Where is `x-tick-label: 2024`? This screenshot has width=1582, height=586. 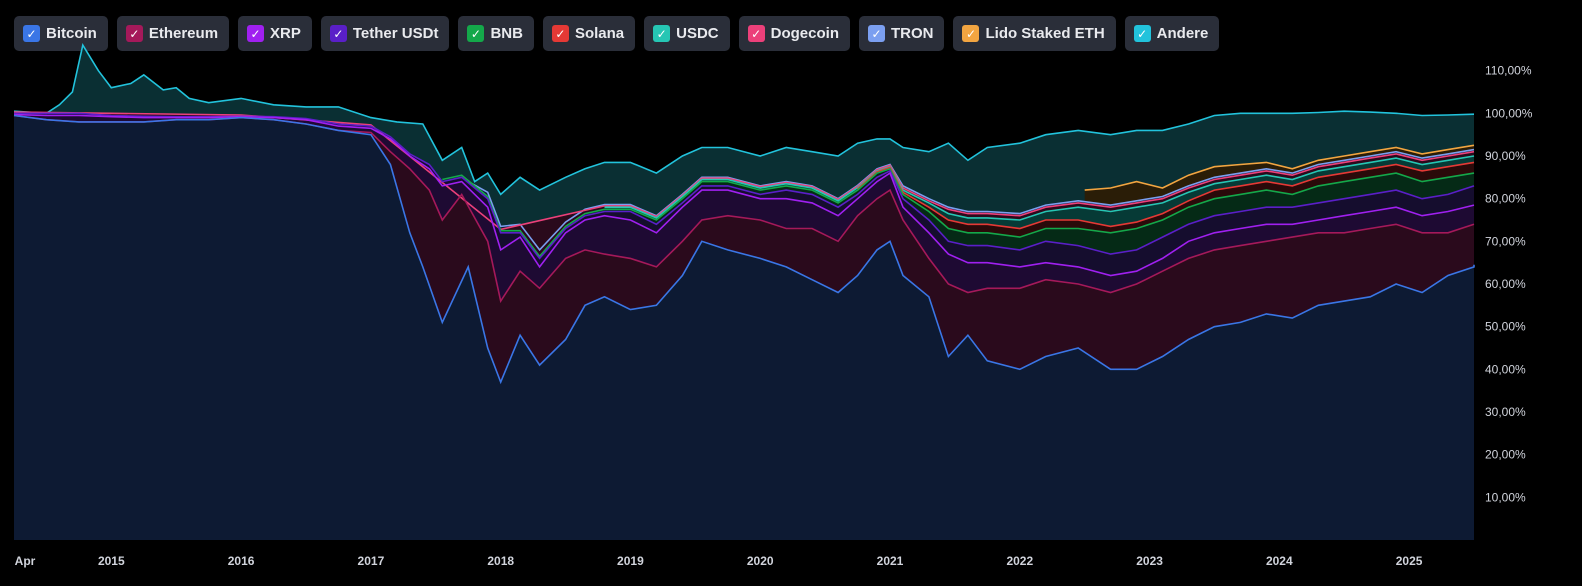 x-tick-label: 2024 is located at coordinates (1279, 561).